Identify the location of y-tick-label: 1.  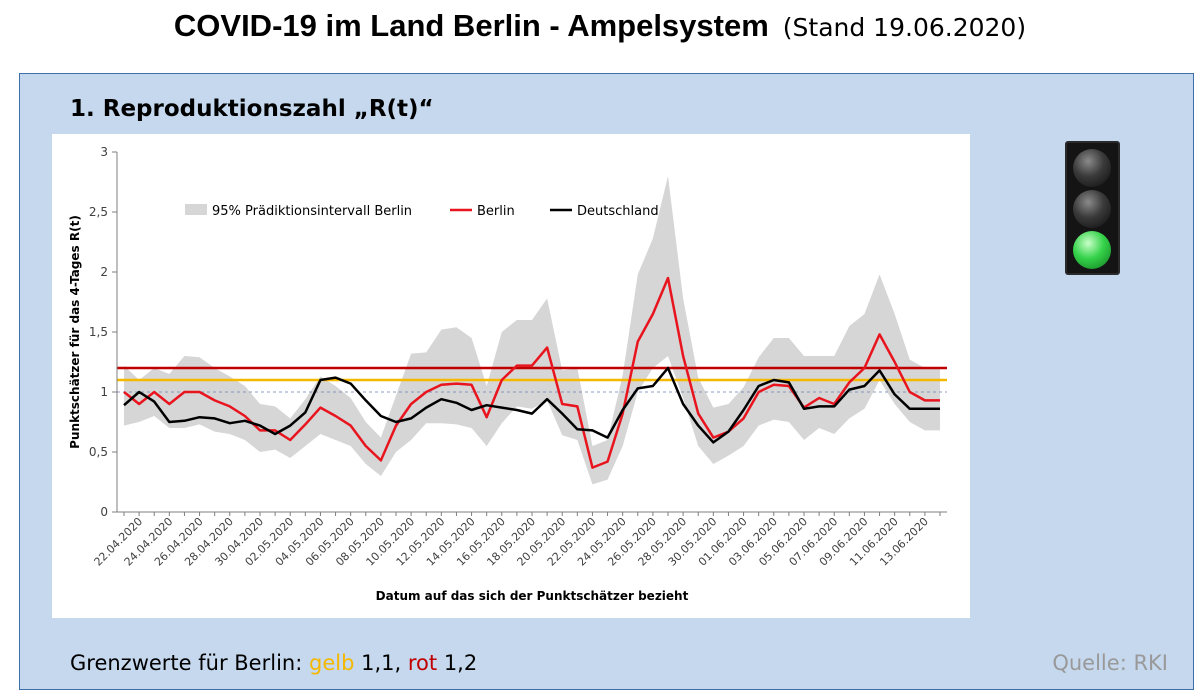
(104, 392).